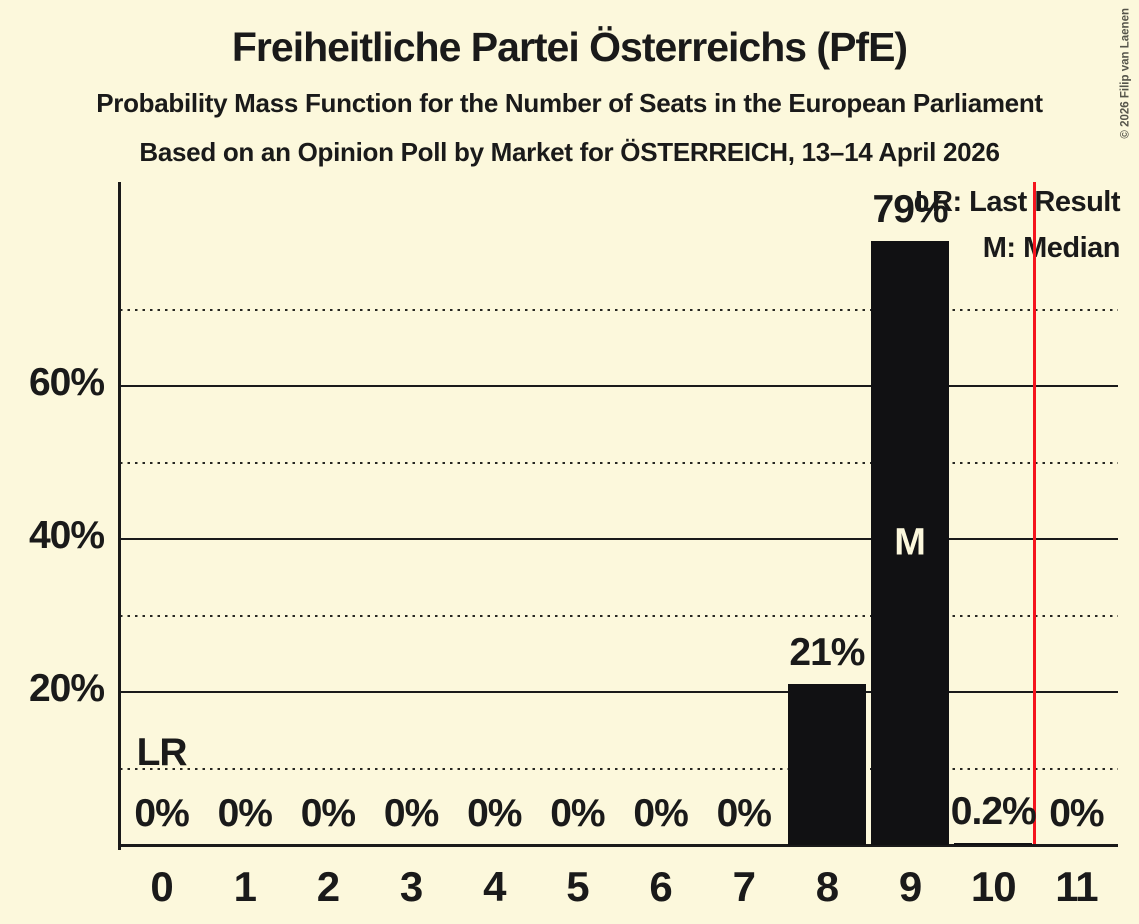  What do you see at coordinates (993, 812) in the screenshot?
I see `bar-value-label-seat-10: 0.2%` at bounding box center [993, 812].